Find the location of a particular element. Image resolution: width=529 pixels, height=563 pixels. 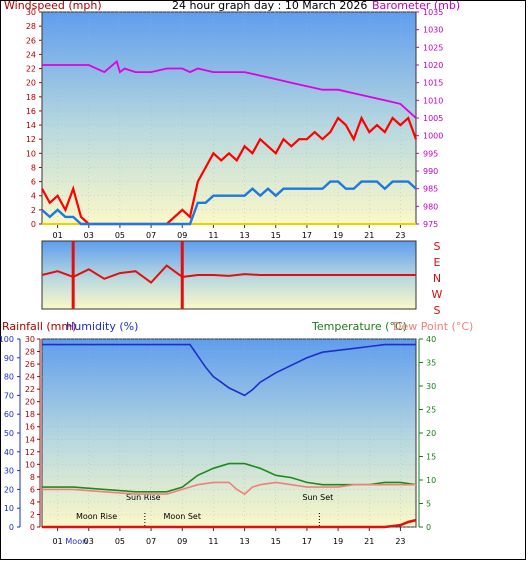

temp-tick-label: 15 is located at coordinates (431, 457).